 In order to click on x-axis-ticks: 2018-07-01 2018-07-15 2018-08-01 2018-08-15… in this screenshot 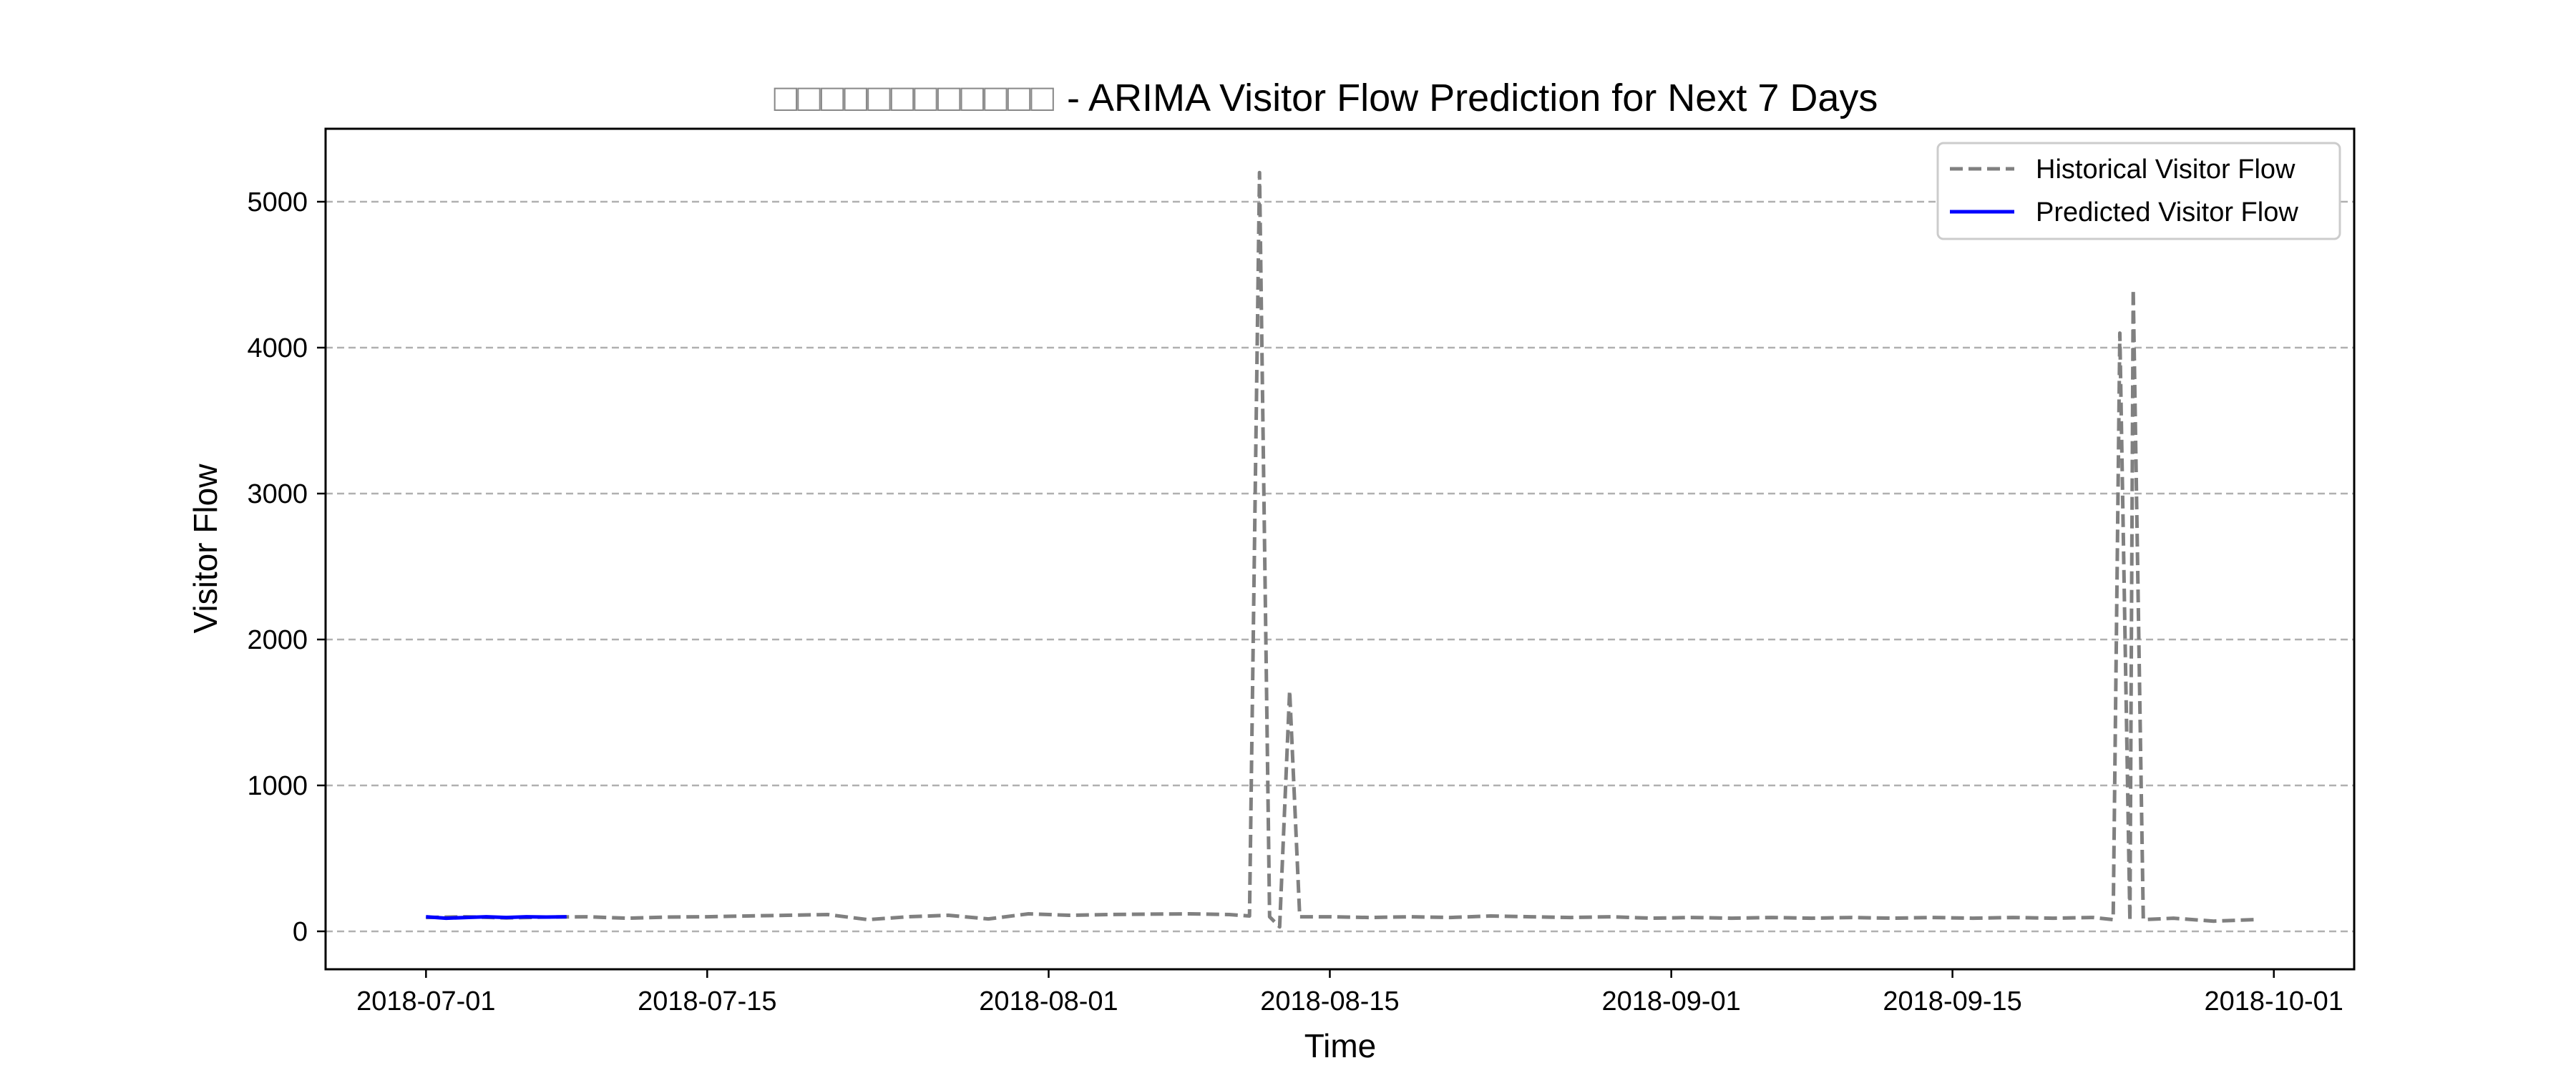, I will do `click(1349, 993)`.